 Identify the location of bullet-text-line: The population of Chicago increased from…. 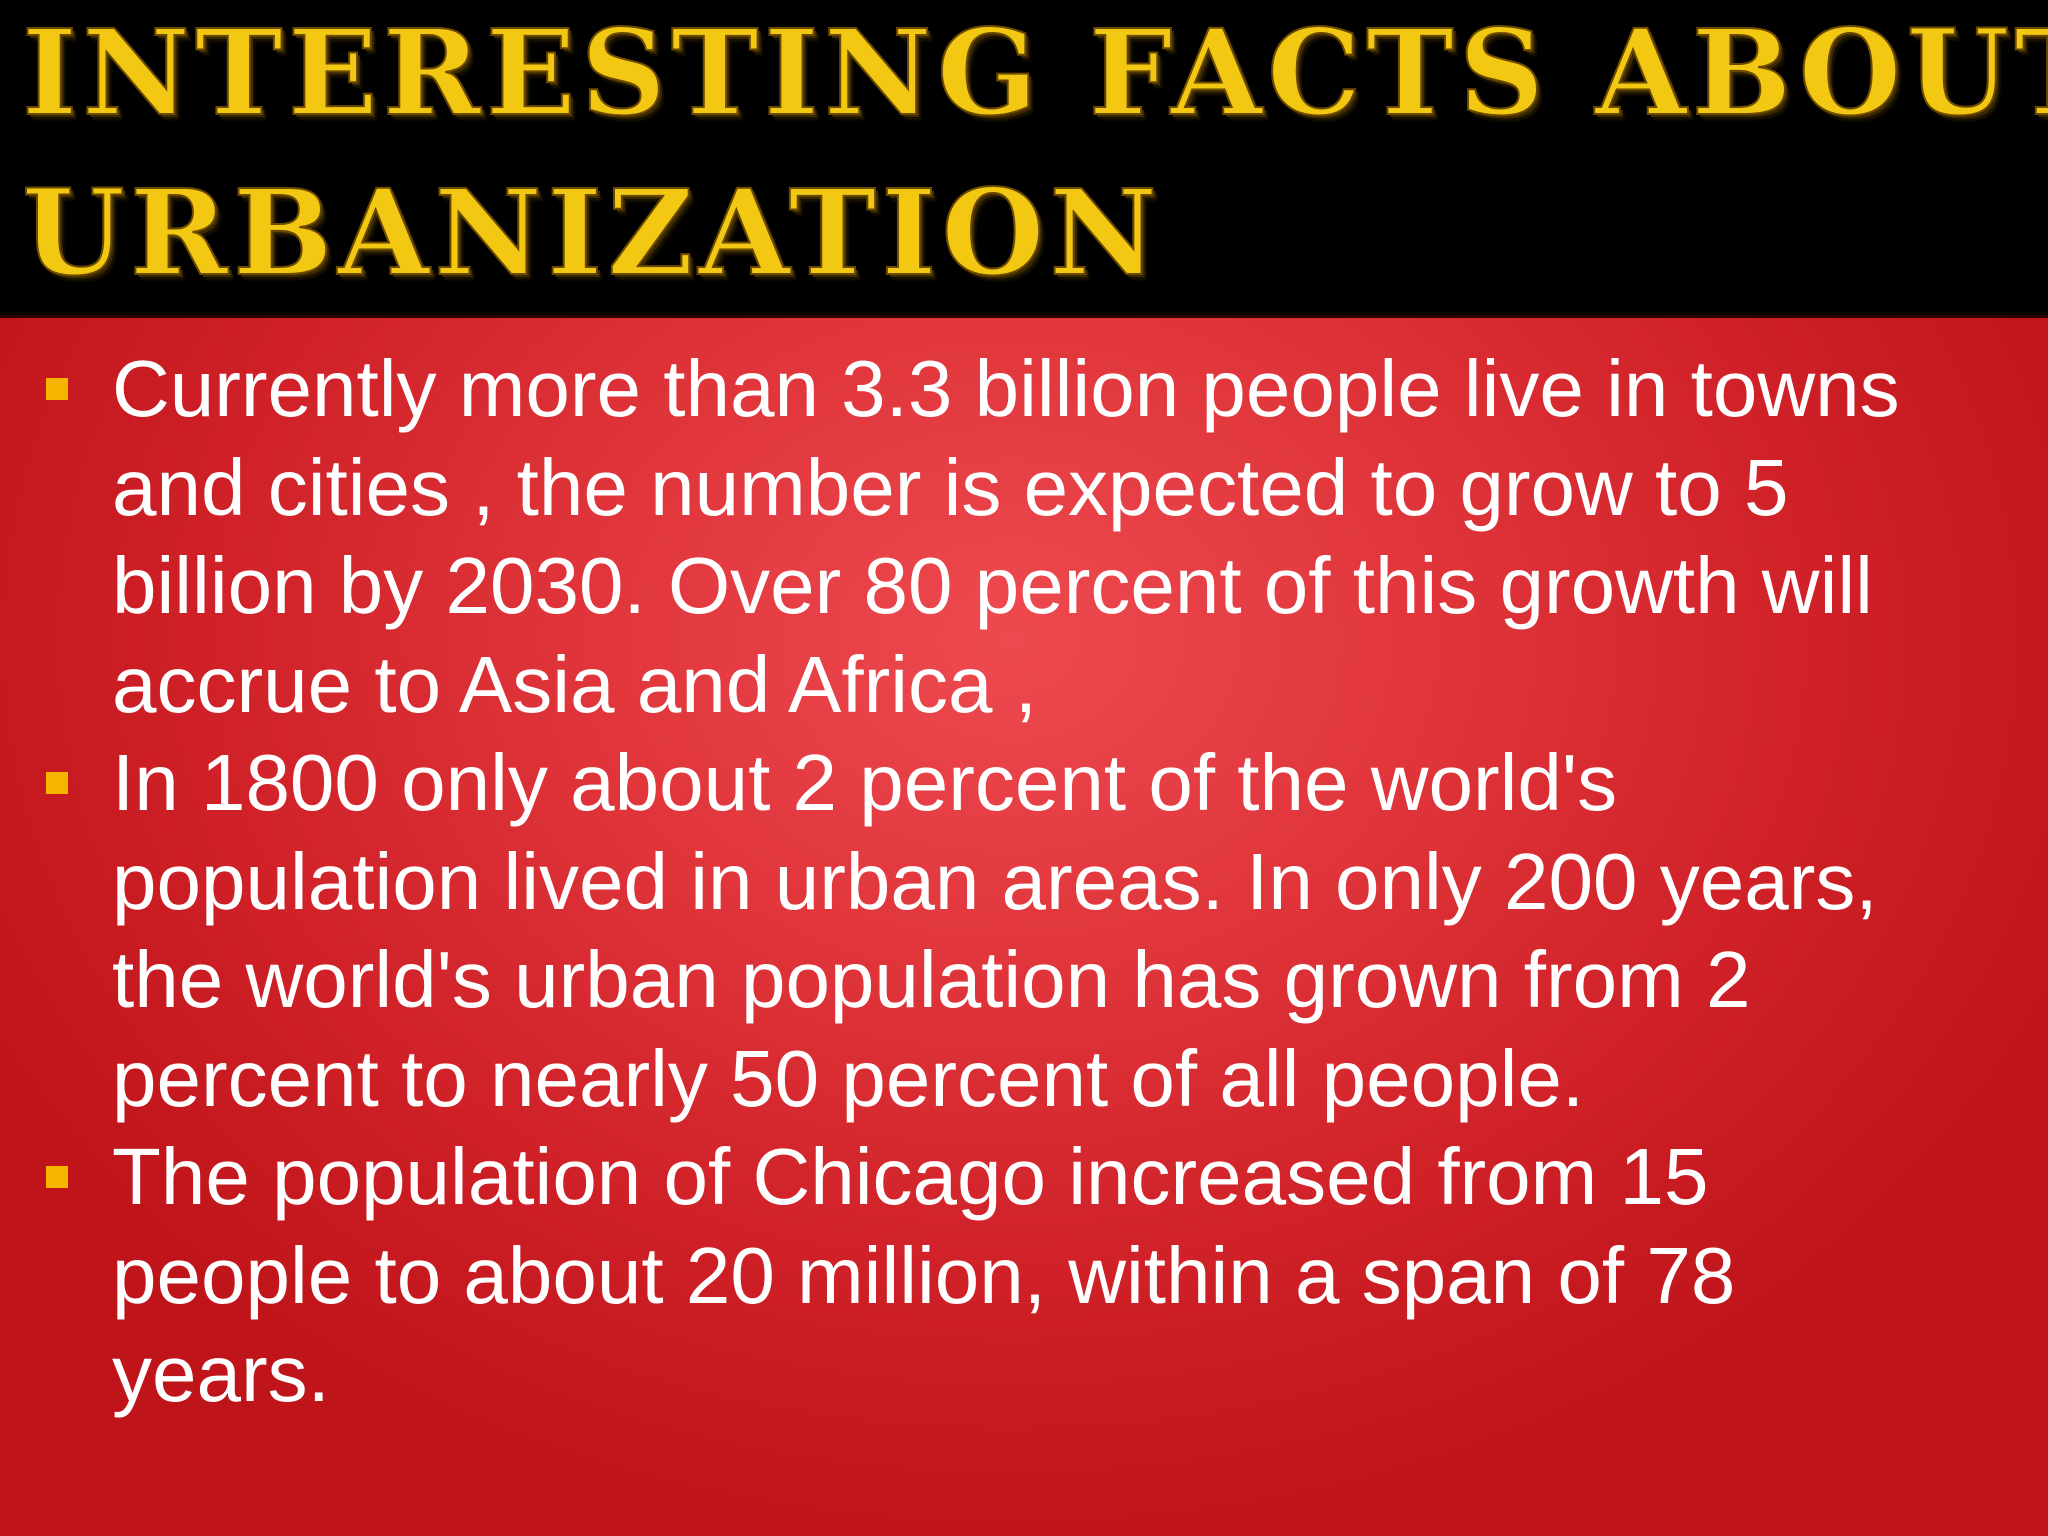
(910, 1176).